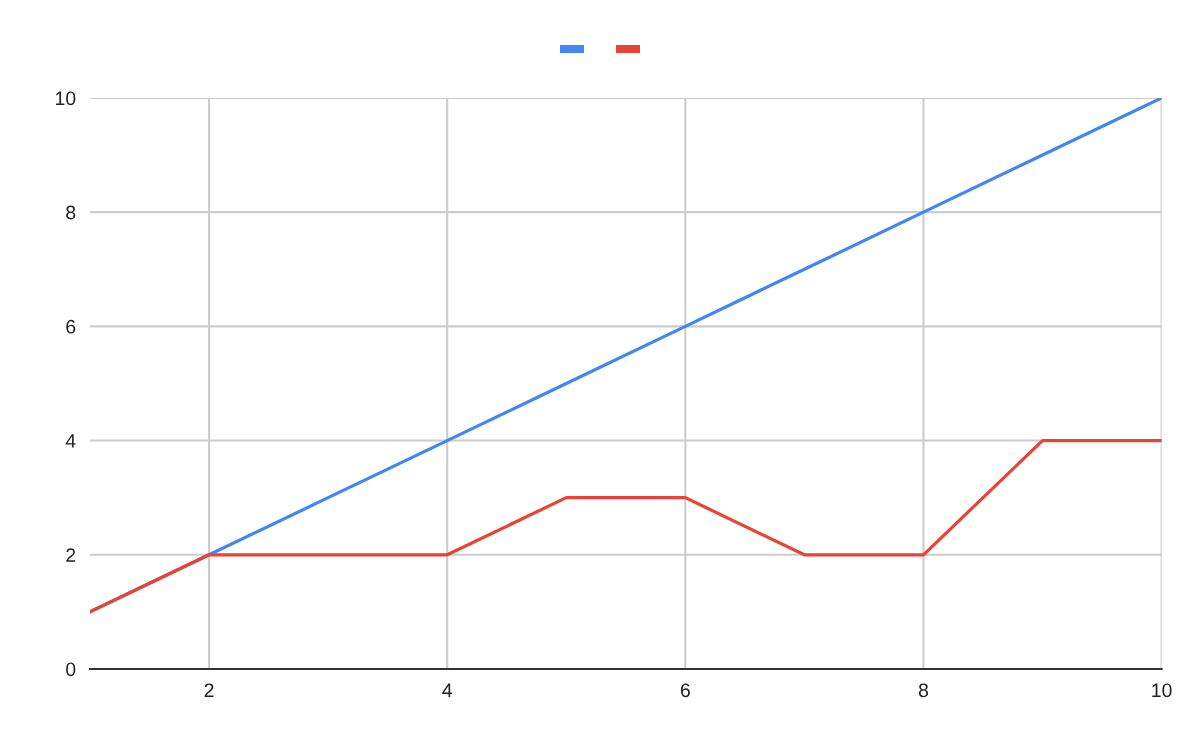  Describe the element at coordinates (447, 690) in the screenshot. I see `x-tick-label: 4` at that location.